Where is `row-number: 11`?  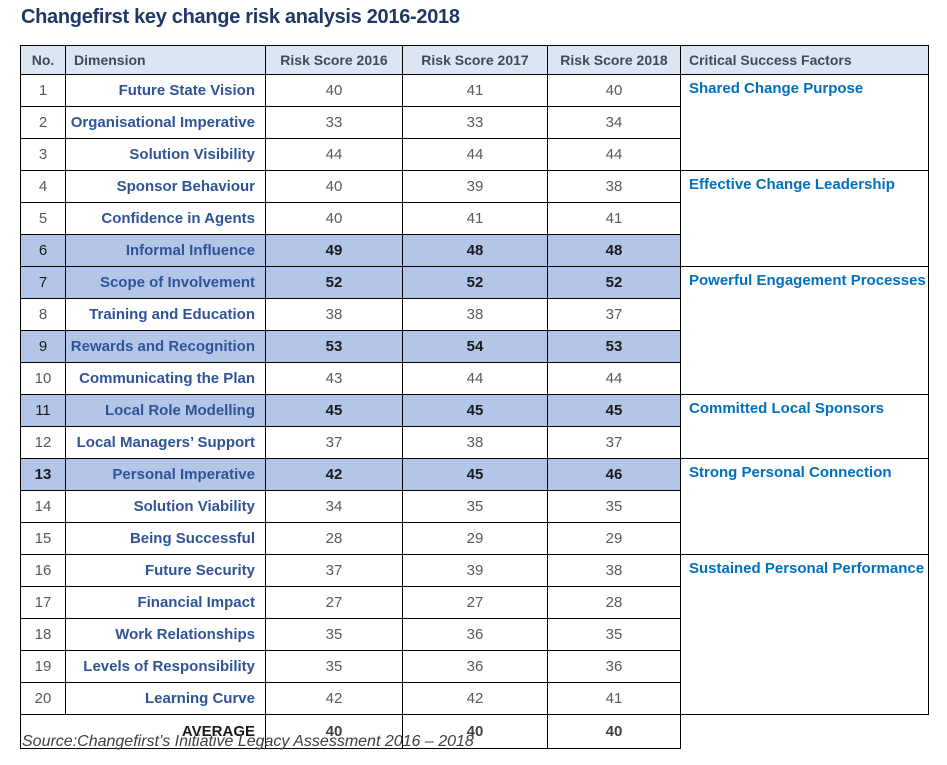 row-number: 11 is located at coordinates (43, 410).